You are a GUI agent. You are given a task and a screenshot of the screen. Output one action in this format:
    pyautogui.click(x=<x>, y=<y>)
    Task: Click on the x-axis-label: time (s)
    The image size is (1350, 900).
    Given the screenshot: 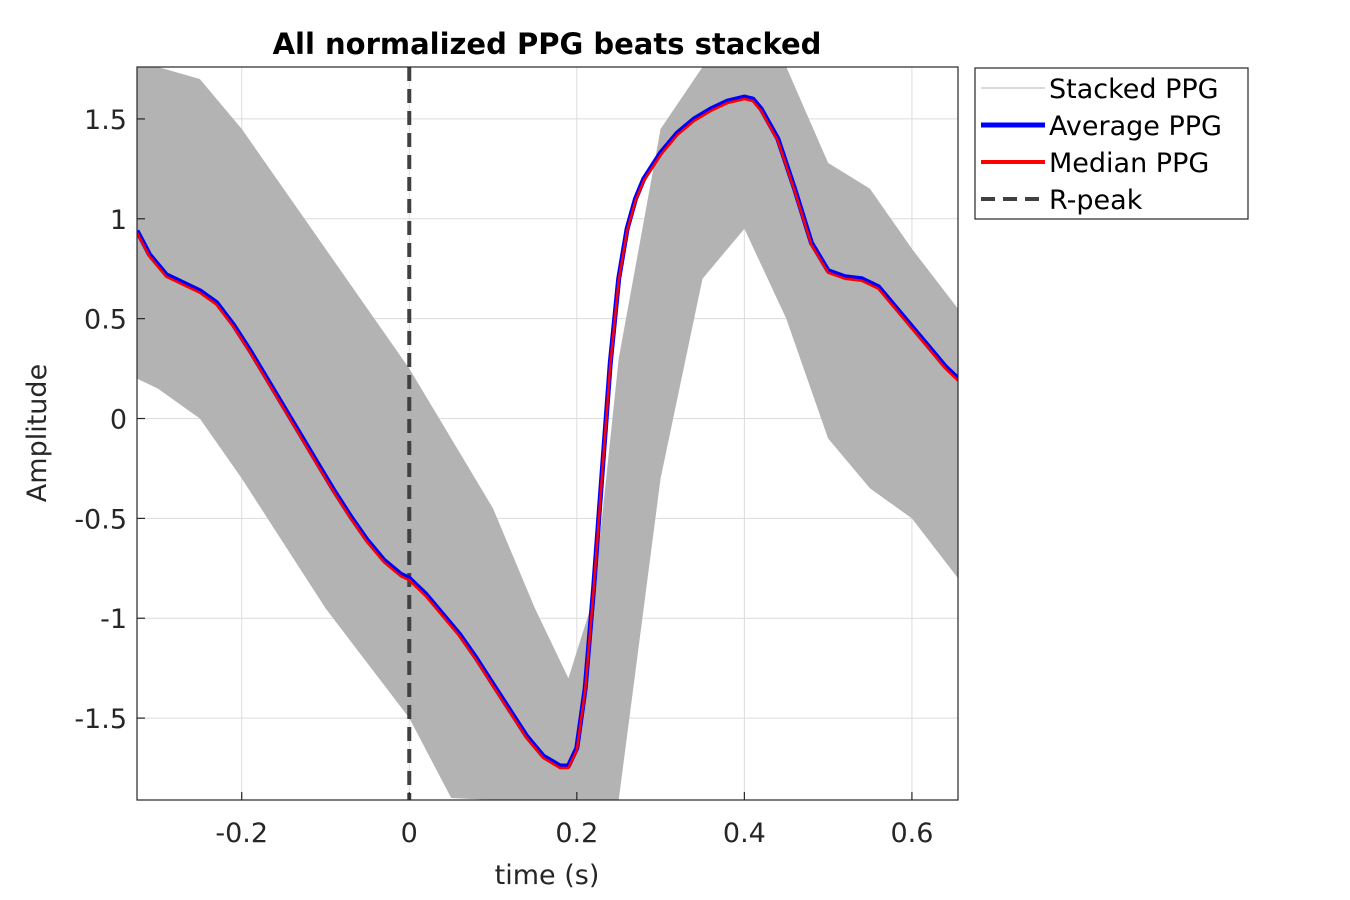 What is the action you would take?
    pyautogui.click(x=547, y=875)
    